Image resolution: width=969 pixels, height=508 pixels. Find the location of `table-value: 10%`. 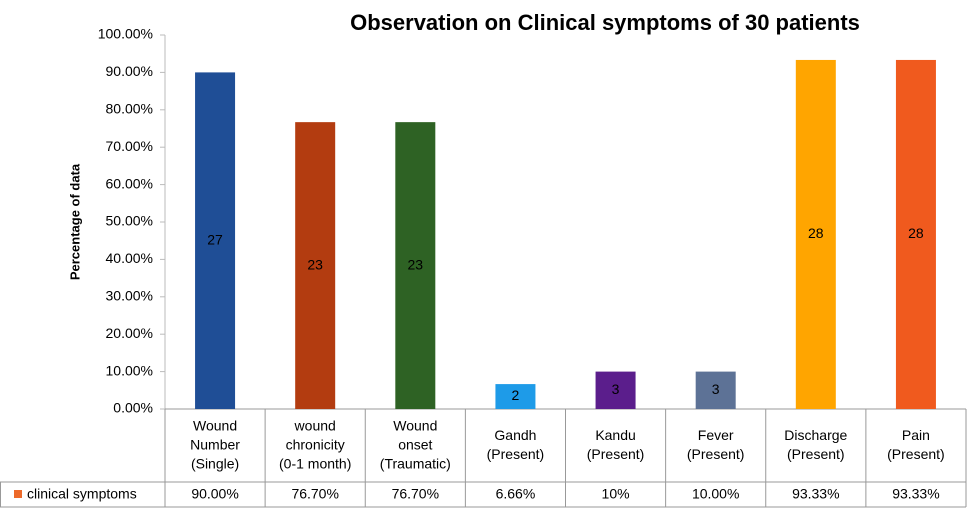

table-value: 10% is located at coordinates (616, 494).